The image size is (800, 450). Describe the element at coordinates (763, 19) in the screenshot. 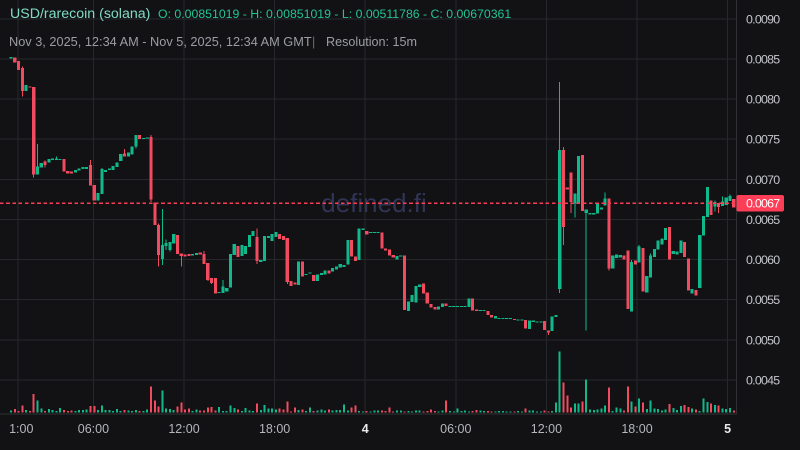

I see `svg-text: 0.0090` at that location.